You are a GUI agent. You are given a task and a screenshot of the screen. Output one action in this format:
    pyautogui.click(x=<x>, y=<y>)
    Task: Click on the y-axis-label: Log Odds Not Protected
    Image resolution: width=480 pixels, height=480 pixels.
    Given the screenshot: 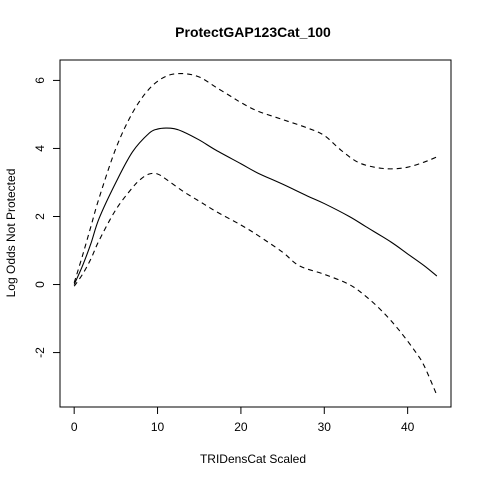 What is the action you would take?
    pyautogui.click(x=11, y=233)
    